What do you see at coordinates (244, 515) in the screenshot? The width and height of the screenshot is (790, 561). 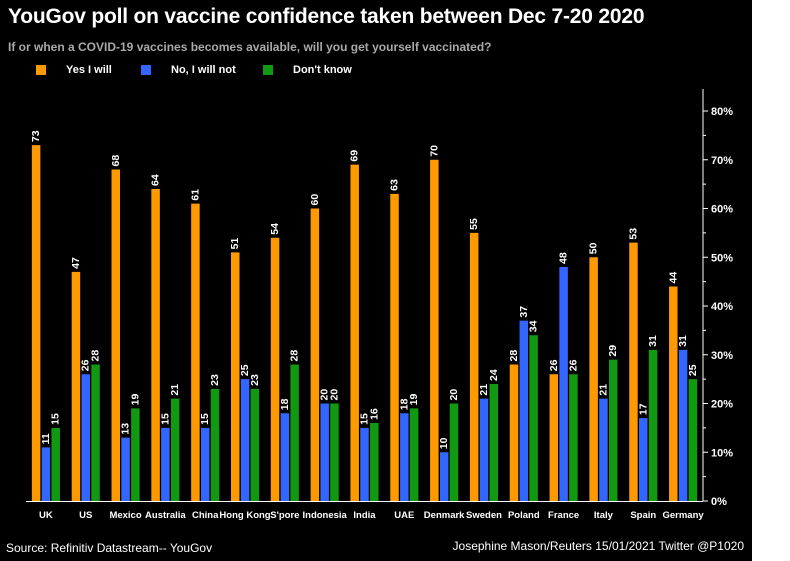 I see `x-tick-label: Hong Kong` at bounding box center [244, 515].